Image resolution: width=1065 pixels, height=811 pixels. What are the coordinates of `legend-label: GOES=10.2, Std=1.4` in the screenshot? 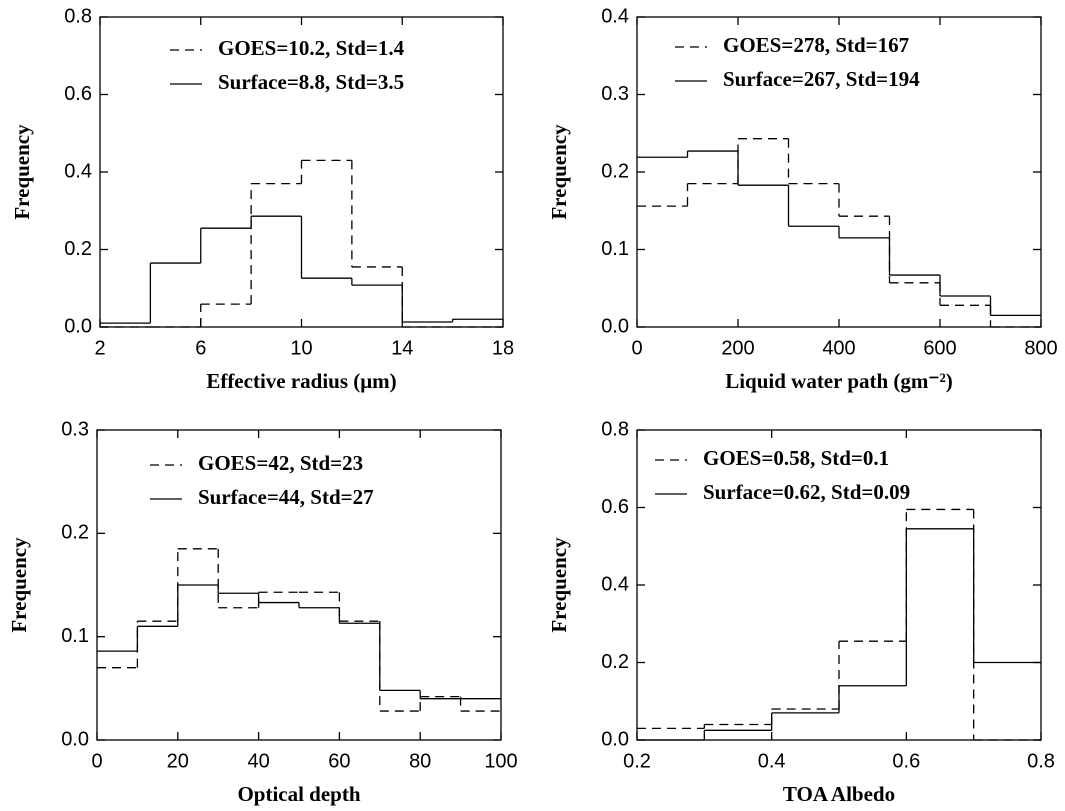 It's located at (311, 48).